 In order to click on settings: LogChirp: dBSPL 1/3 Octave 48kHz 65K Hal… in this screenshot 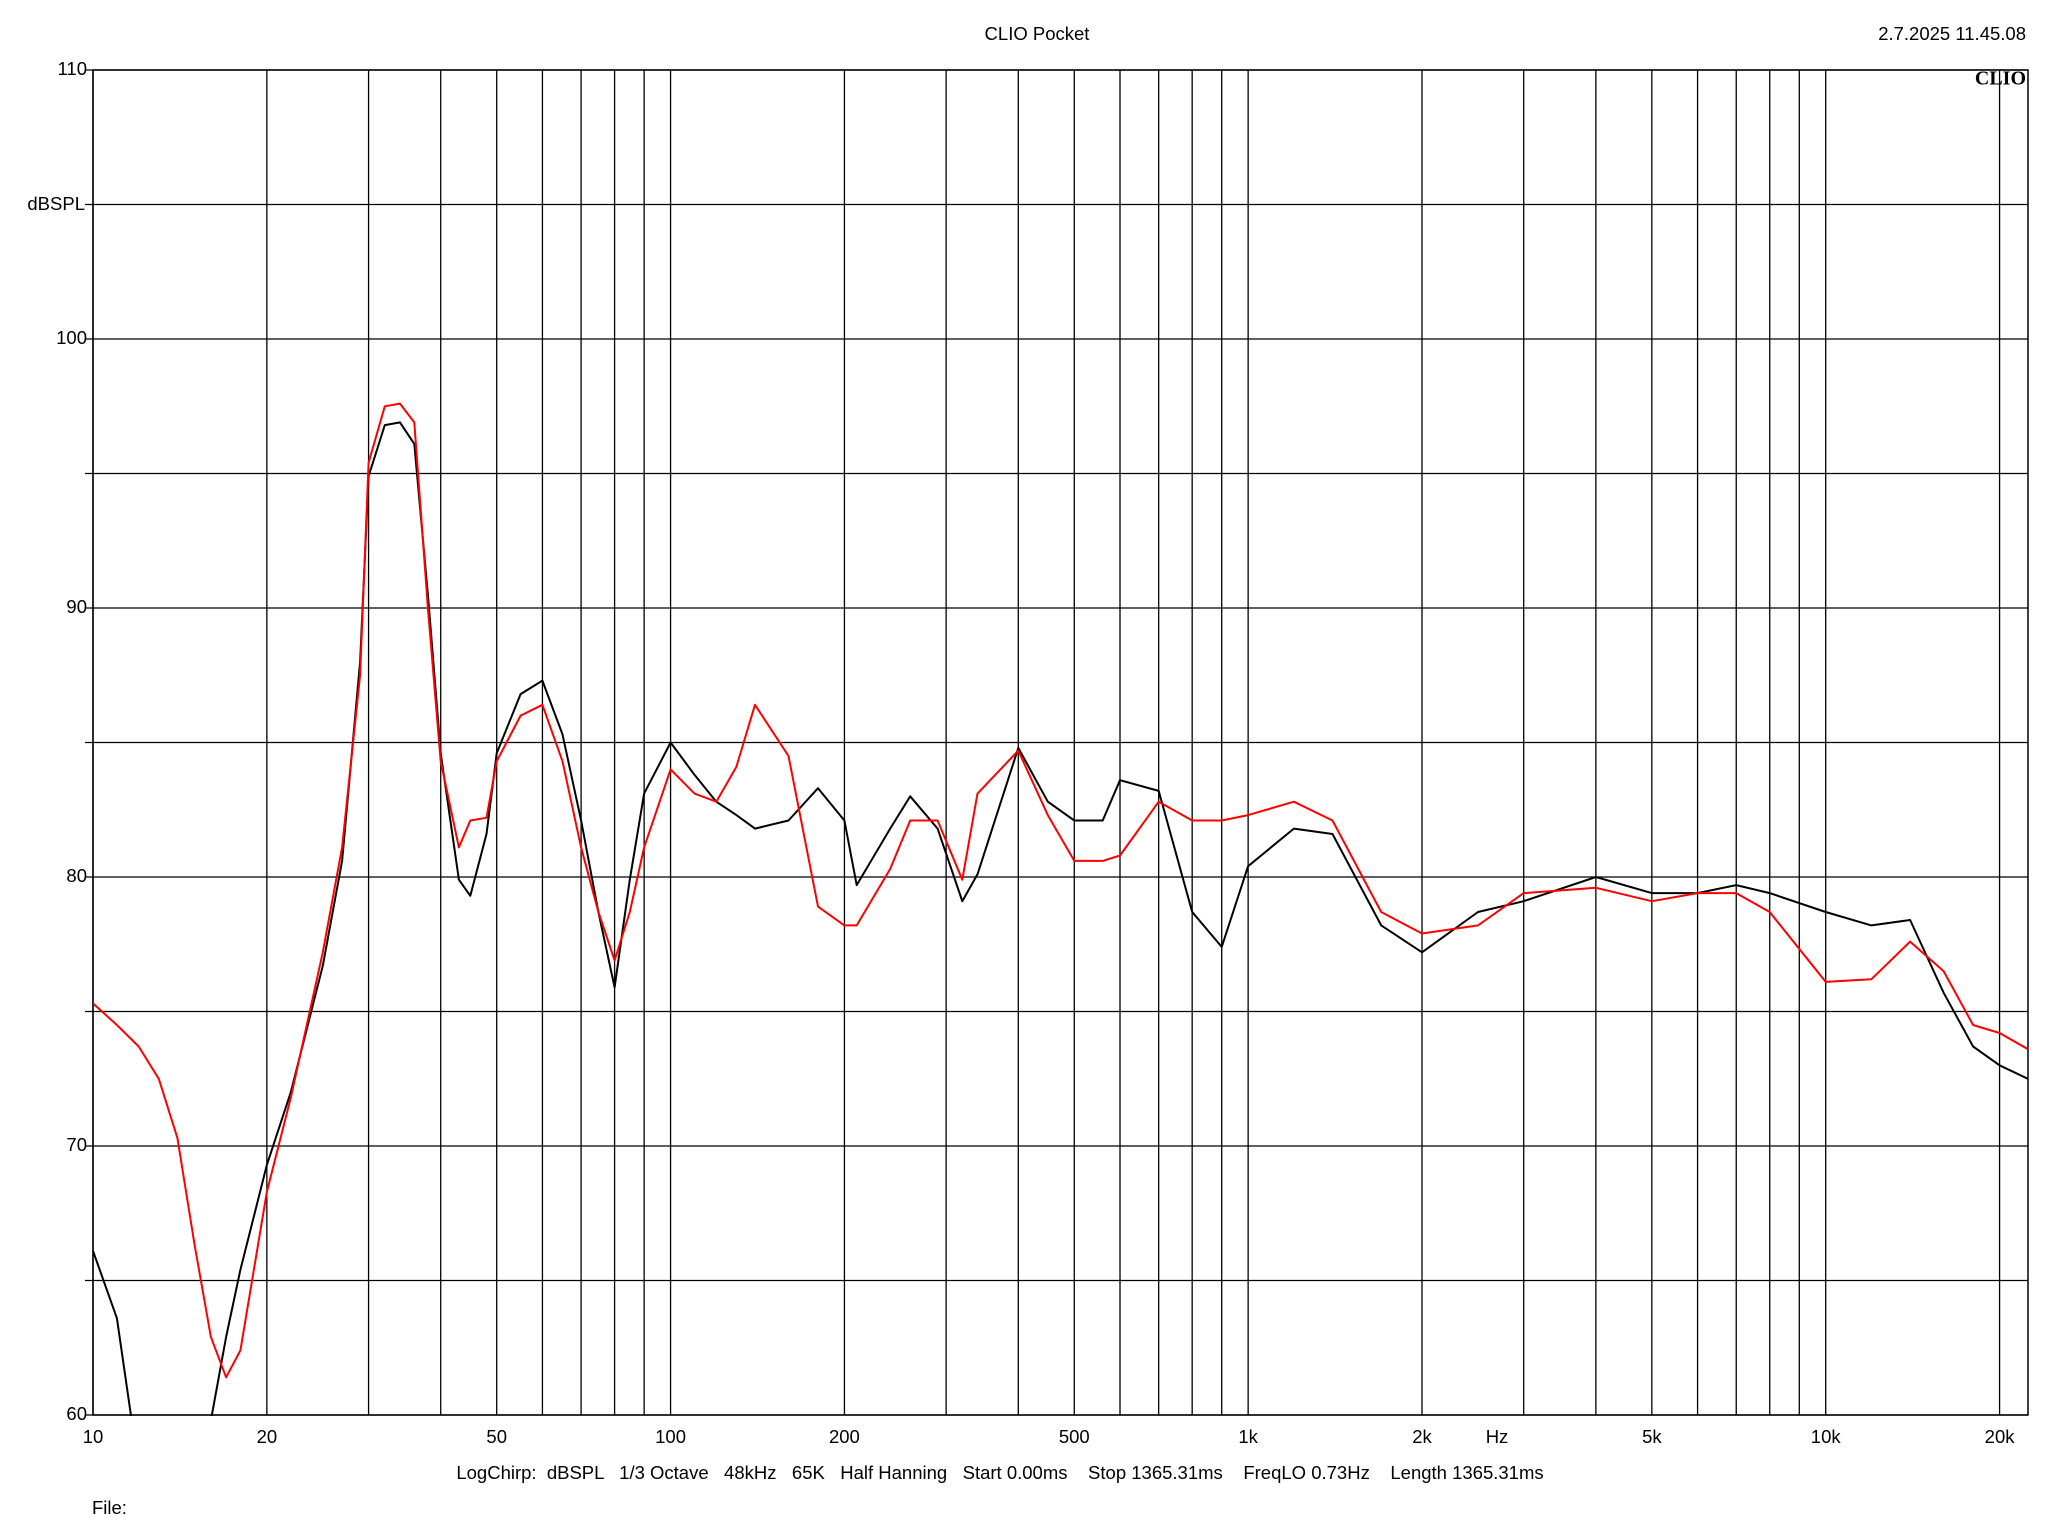, I will do `click(999, 1472)`.